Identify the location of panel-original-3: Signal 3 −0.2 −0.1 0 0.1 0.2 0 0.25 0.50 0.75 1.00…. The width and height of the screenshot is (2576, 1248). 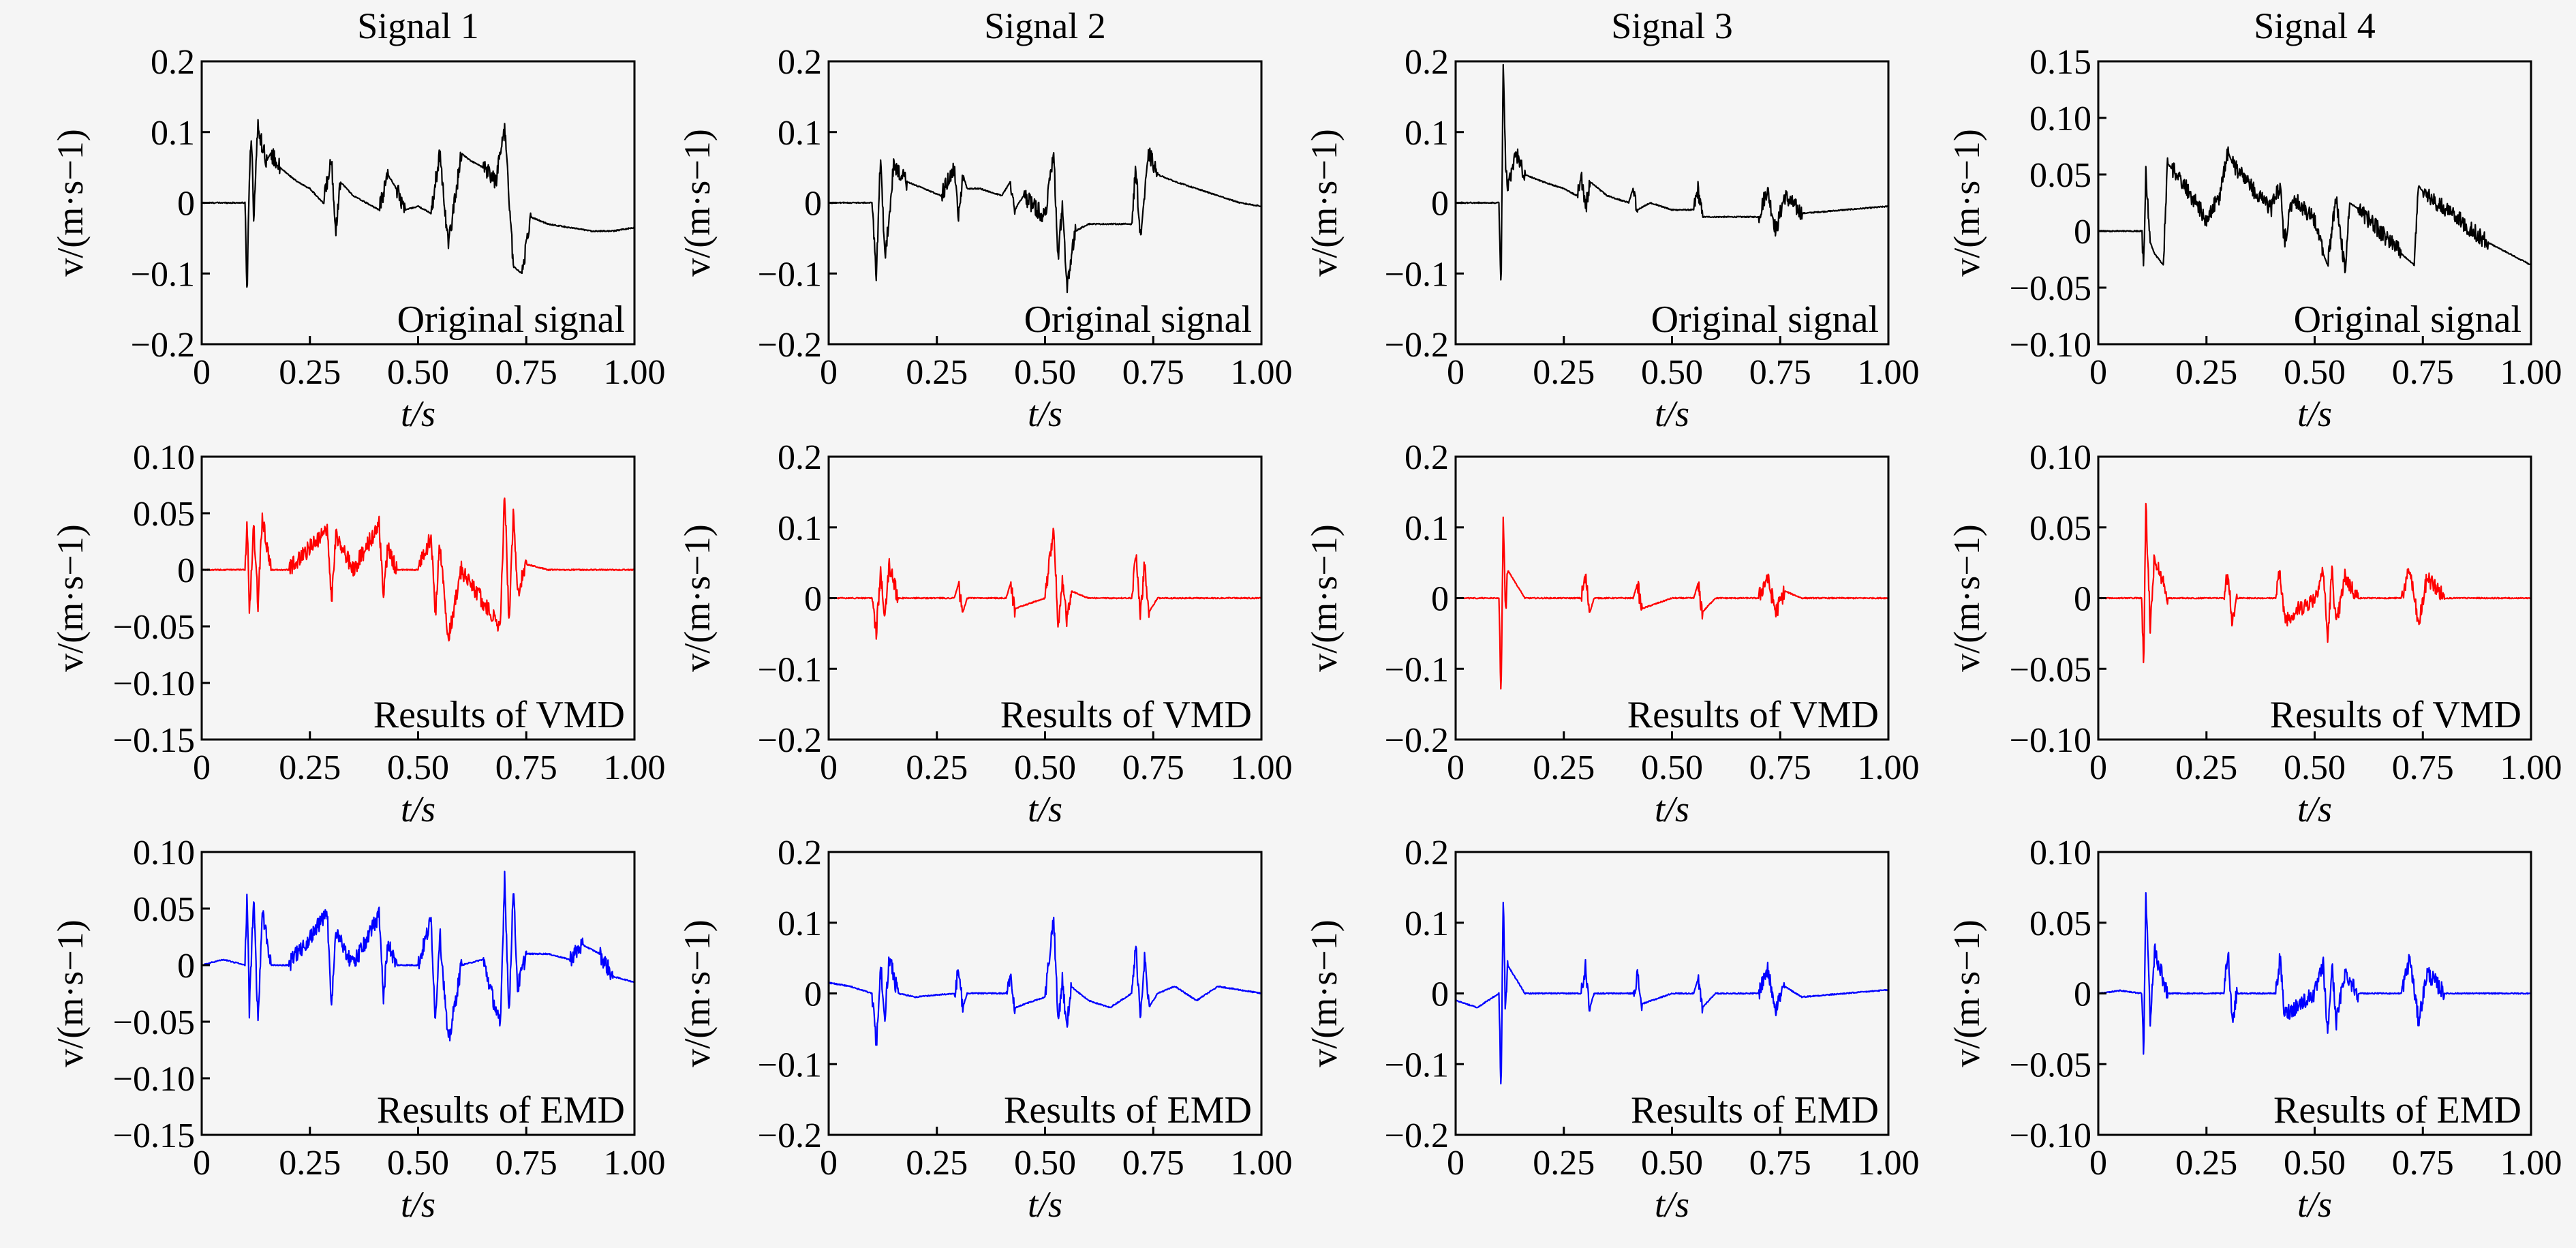
(1612, 219).